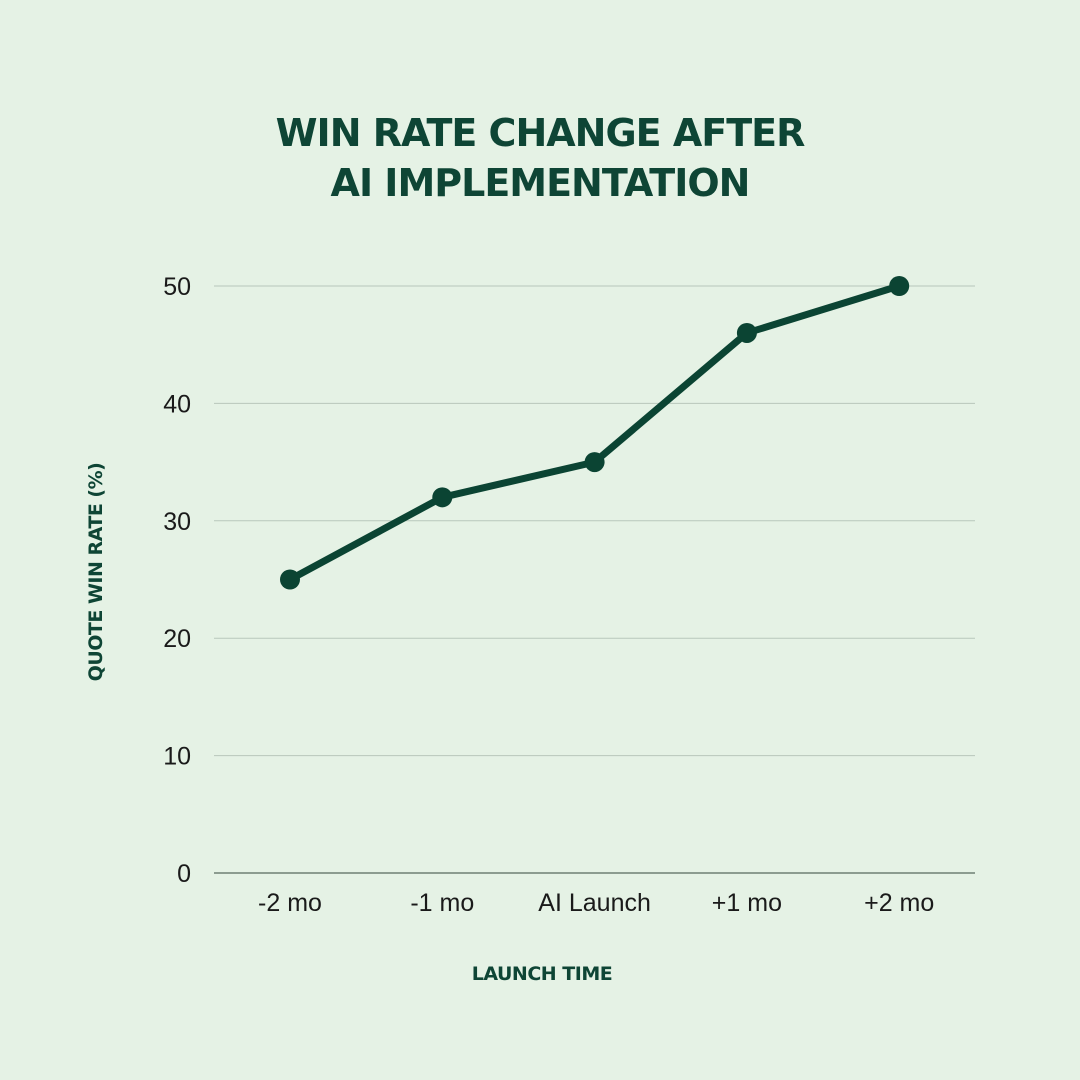 This screenshot has height=1080, width=1080. Describe the element at coordinates (177, 287) in the screenshot. I see `y-tick-label: 50` at that location.